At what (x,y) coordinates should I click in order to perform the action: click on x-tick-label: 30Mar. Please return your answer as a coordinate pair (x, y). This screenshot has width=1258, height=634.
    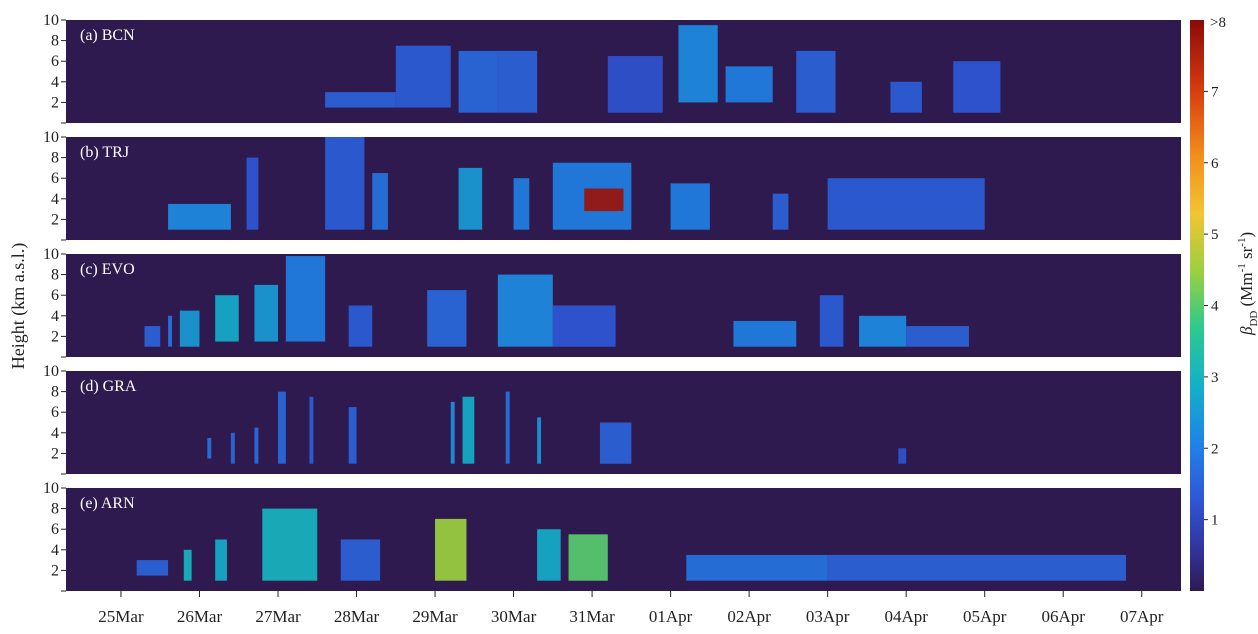
    Looking at the image, I should click on (514, 616).